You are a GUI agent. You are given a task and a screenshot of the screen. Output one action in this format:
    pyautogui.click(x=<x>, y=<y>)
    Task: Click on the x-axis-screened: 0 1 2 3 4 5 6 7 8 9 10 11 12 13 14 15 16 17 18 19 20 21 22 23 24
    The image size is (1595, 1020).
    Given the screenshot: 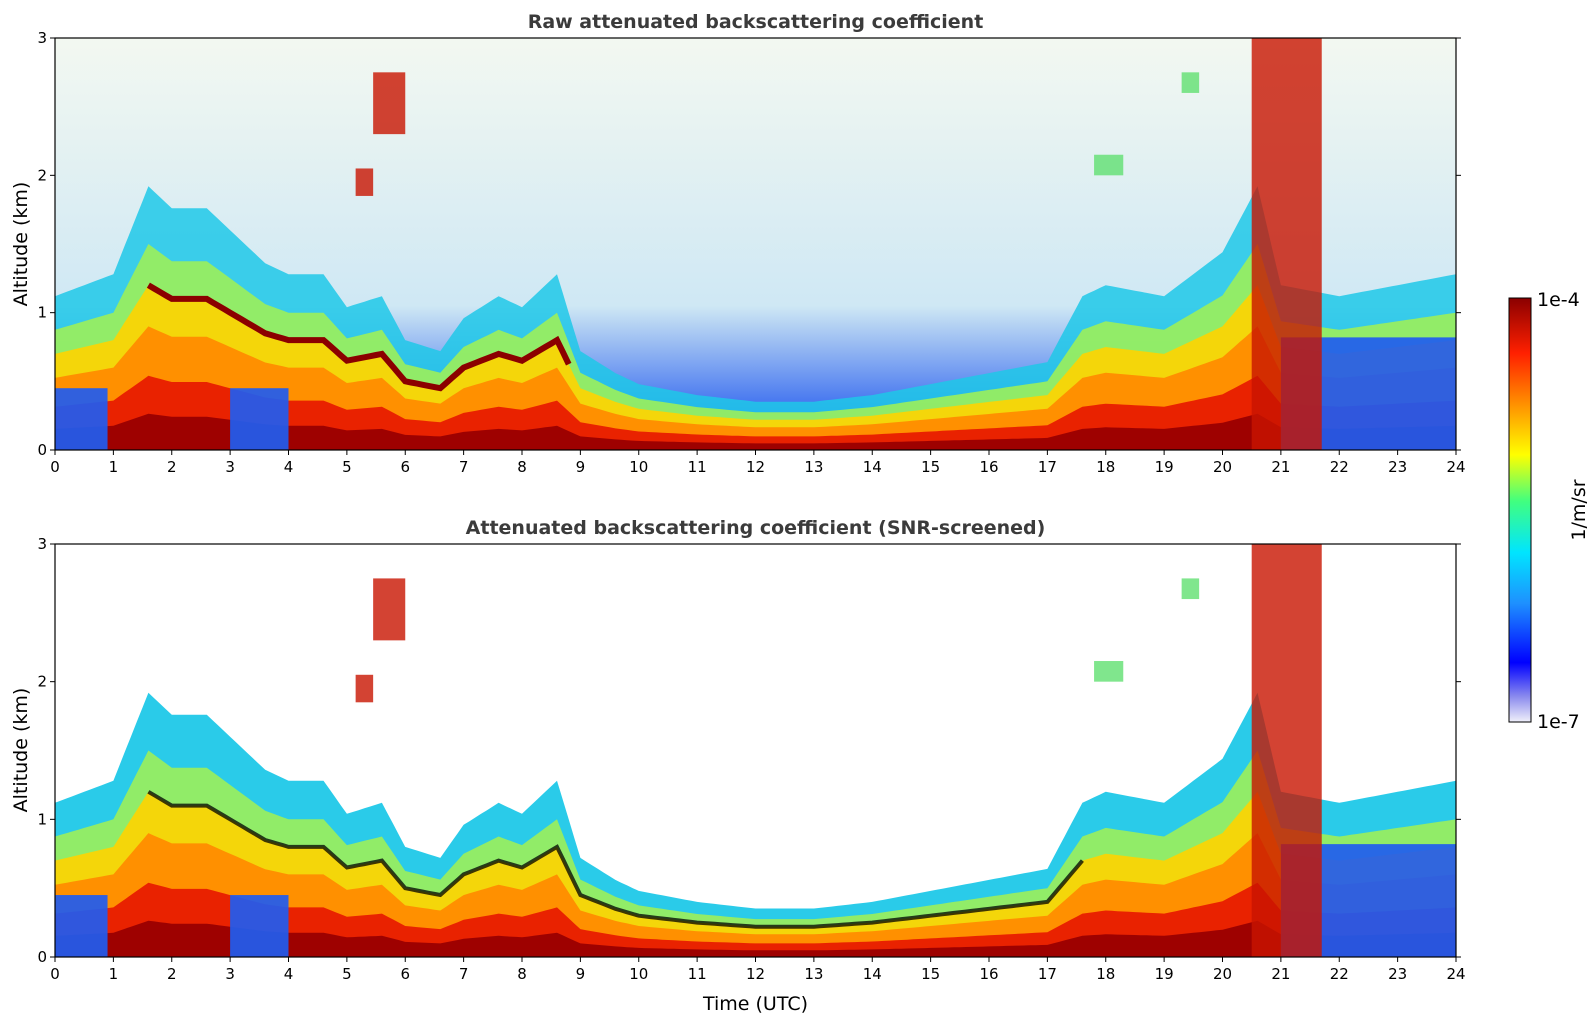 What is the action you would take?
    pyautogui.click(x=758, y=970)
    